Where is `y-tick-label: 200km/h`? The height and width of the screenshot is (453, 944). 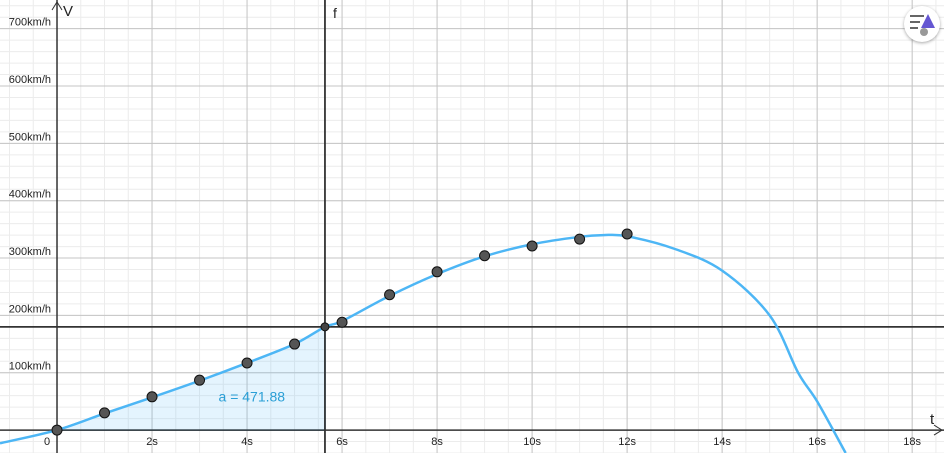 y-tick-label: 200km/h is located at coordinates (30, 309).